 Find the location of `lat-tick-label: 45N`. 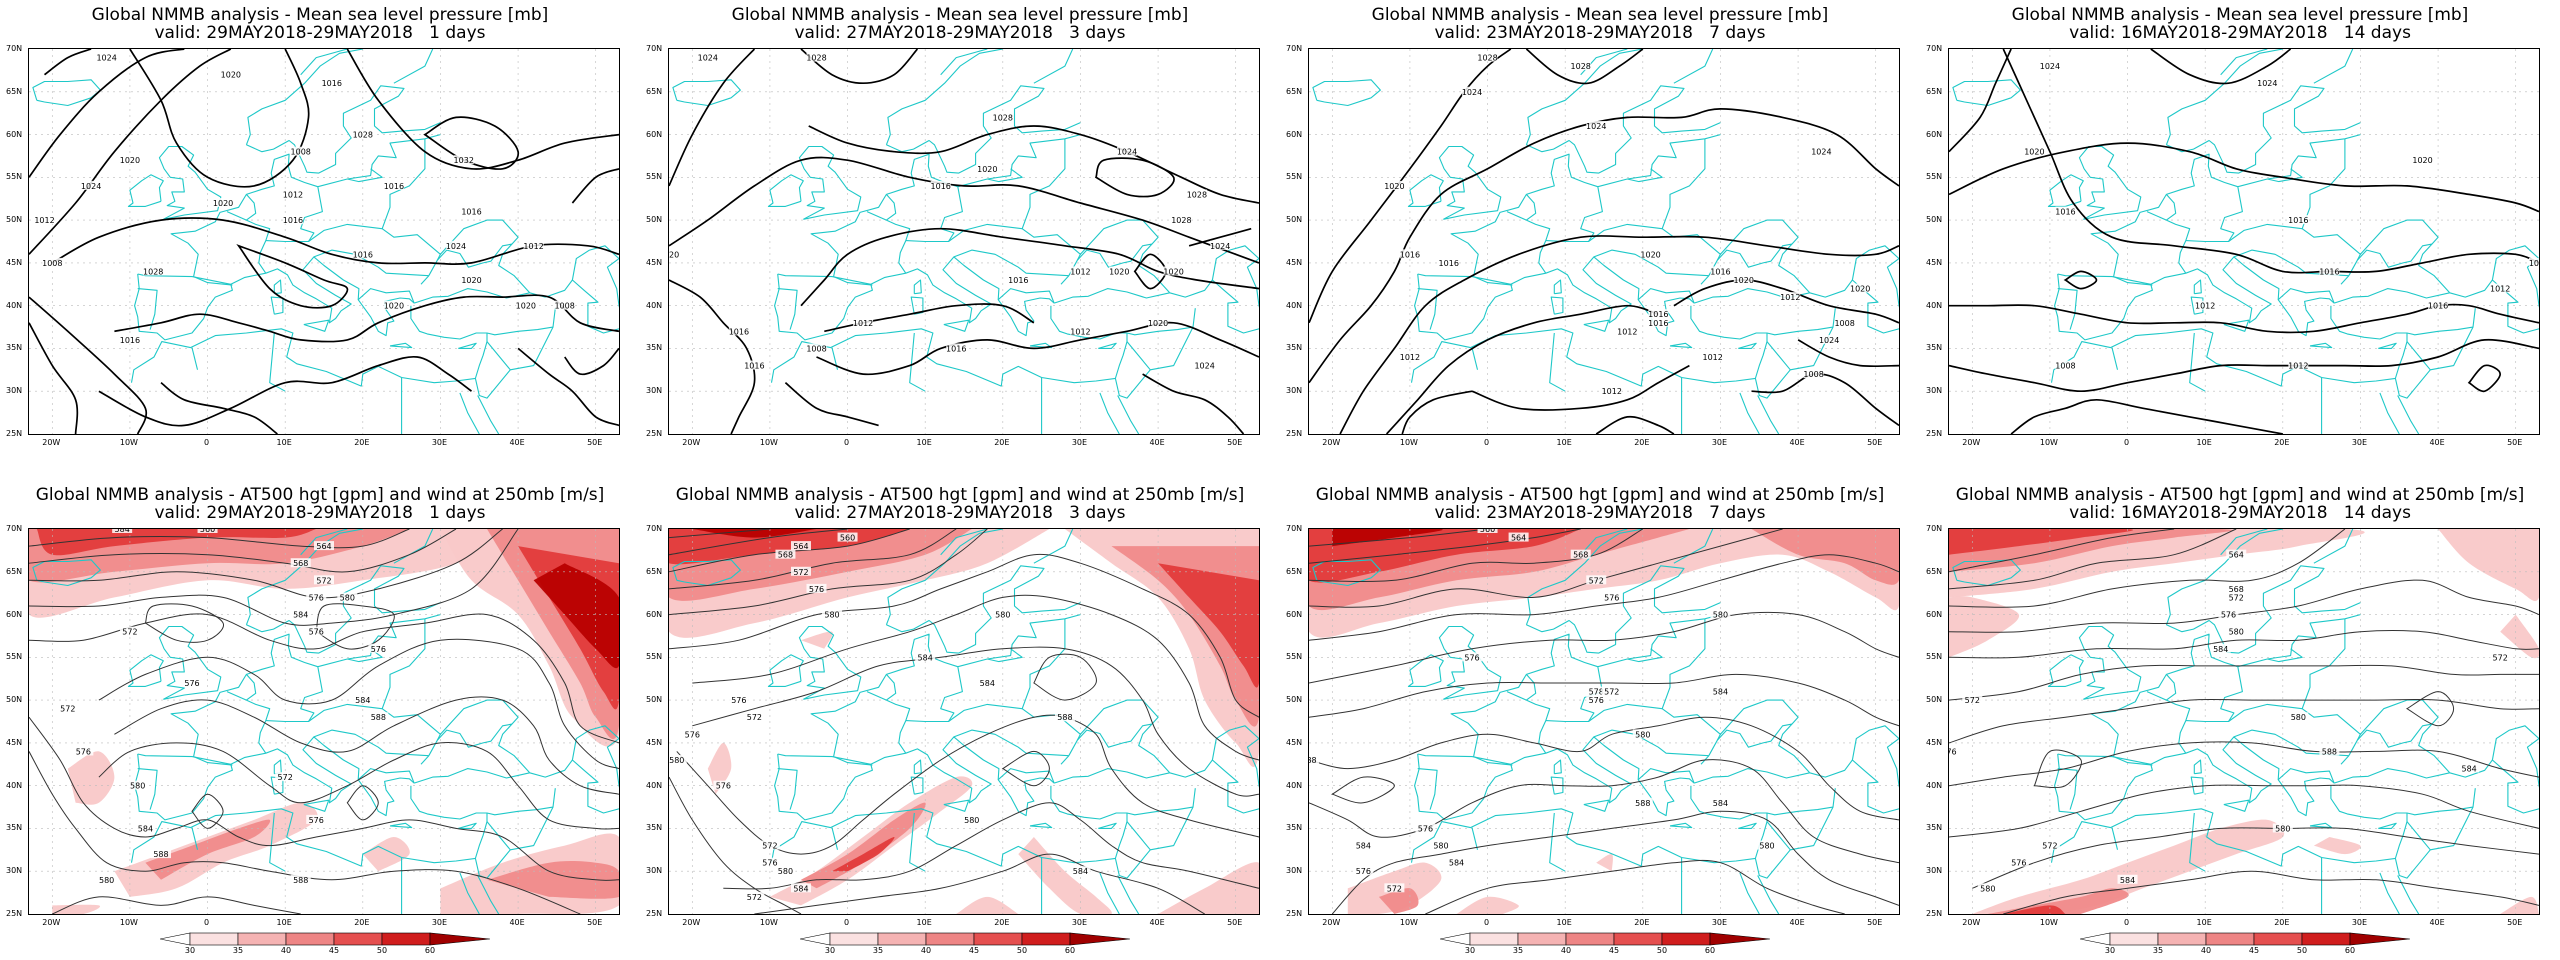

lat-tick-label: 45N is located at coordinates (1934, 262).